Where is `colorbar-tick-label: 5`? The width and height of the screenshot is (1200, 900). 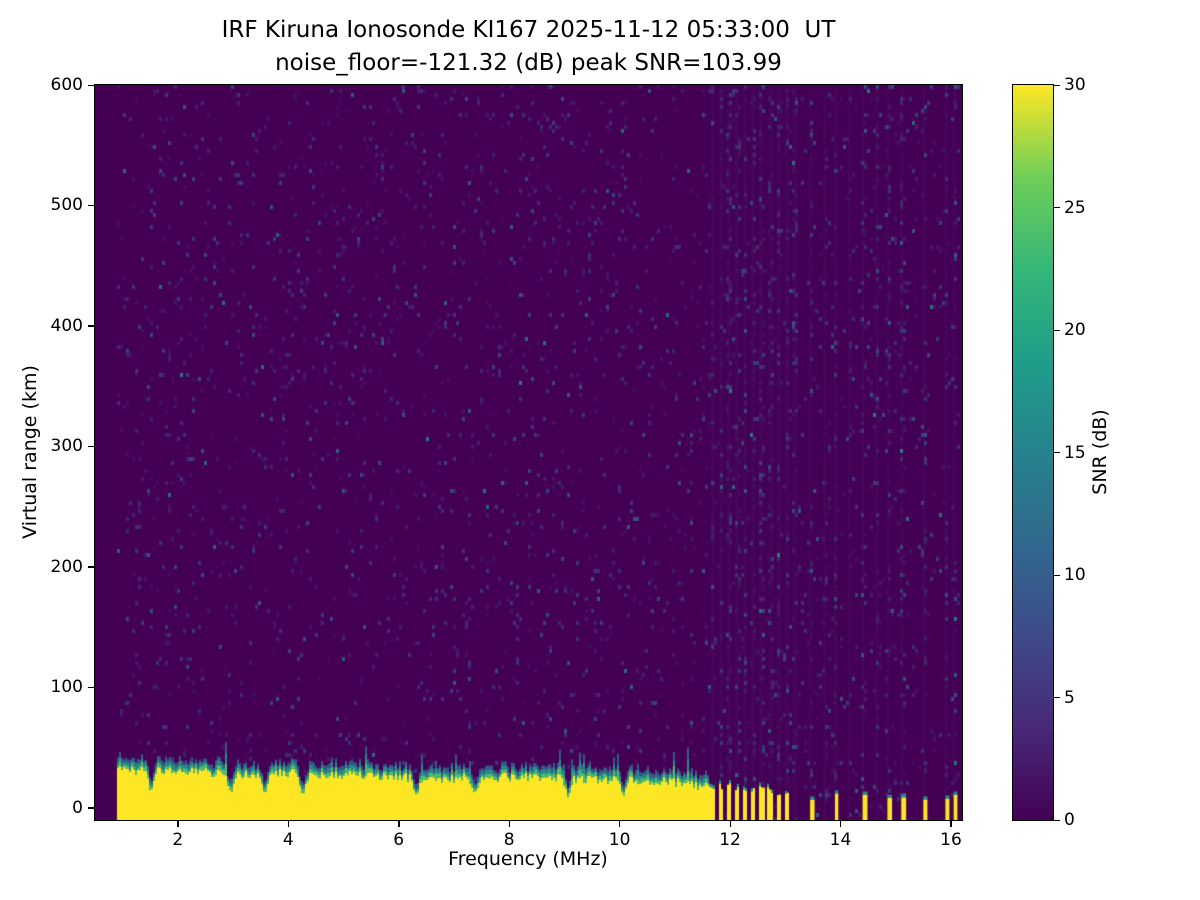 colorbar-tick-label: 5 is located at coordinates (1069, 697).